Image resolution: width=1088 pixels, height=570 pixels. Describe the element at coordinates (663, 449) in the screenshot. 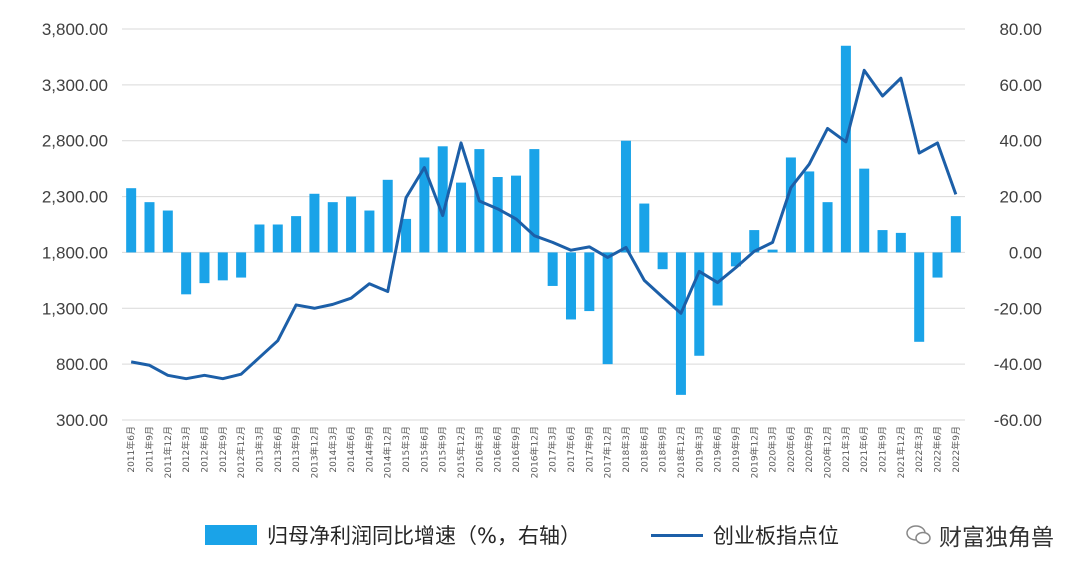

I see `x-axis-tick: 2018年9月` at that location.